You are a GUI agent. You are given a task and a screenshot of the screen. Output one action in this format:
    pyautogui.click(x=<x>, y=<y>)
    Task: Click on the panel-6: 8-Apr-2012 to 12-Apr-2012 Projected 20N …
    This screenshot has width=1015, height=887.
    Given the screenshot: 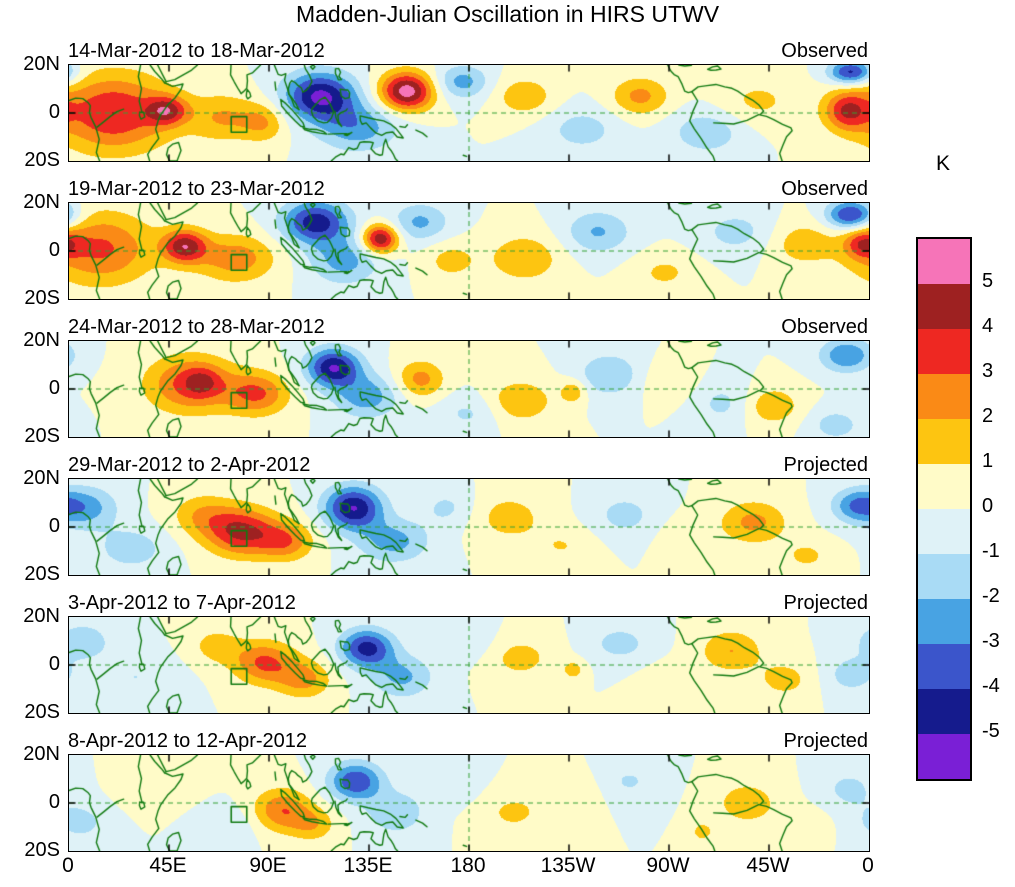 What is the action you would take?
    pyautogui.click(x=507, y=794)
    